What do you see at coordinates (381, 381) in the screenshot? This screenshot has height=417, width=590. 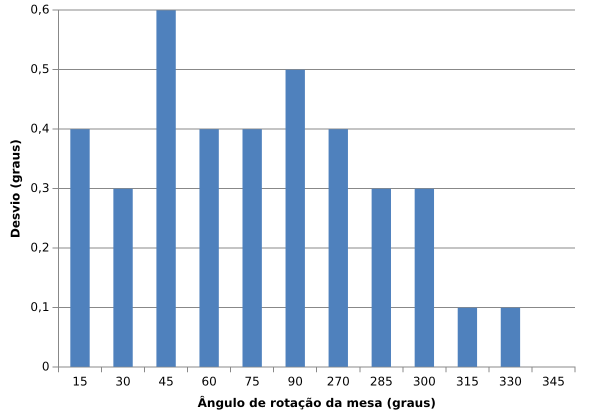 I see `x-tick-label: 285` at bounding box center [381, 381].